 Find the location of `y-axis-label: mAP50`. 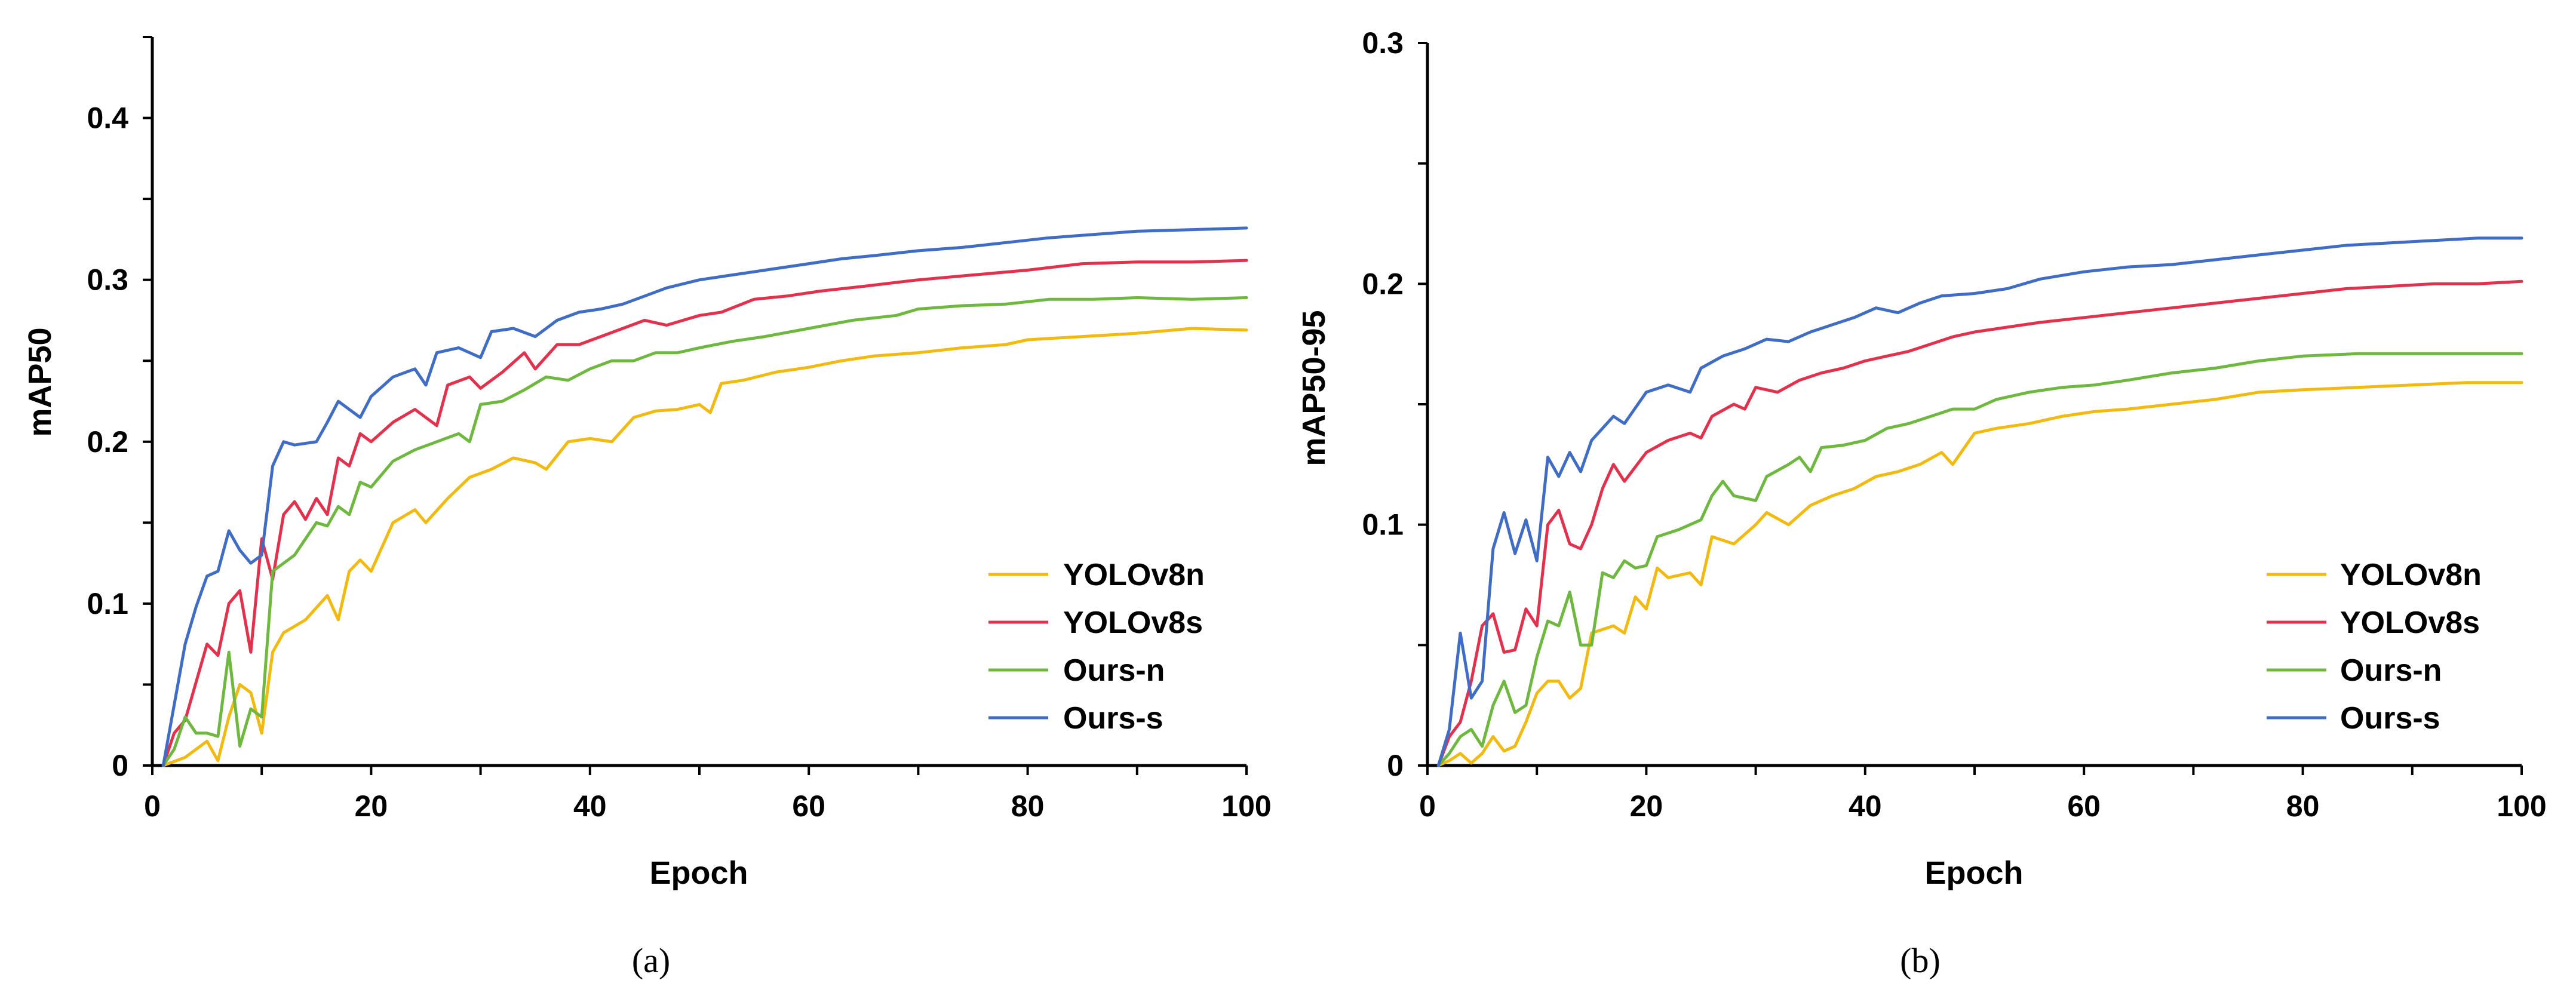

y-axis-label: mAP50 is located at coordinates (40, 381).